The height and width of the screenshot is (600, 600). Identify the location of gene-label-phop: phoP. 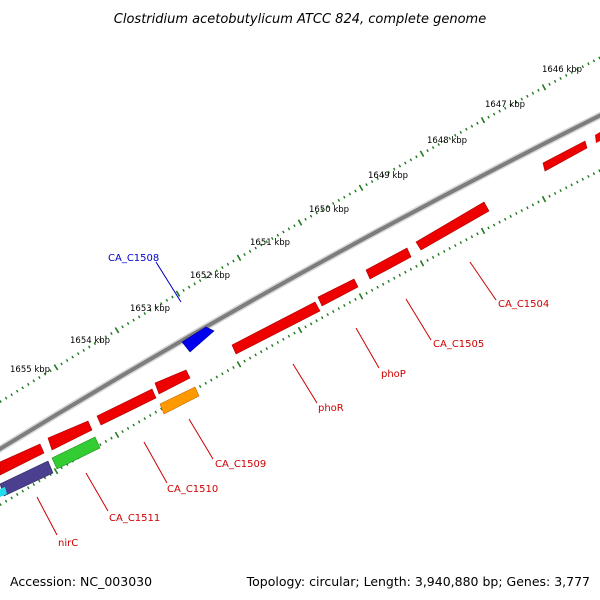
(393, 374).